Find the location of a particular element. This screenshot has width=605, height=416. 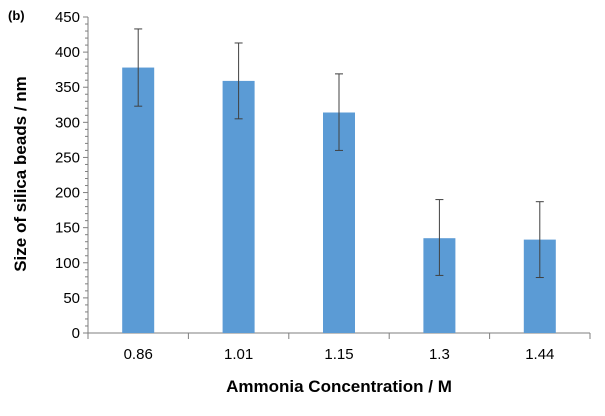

y-tick-label: 100 is located at coordinates (67, 263).